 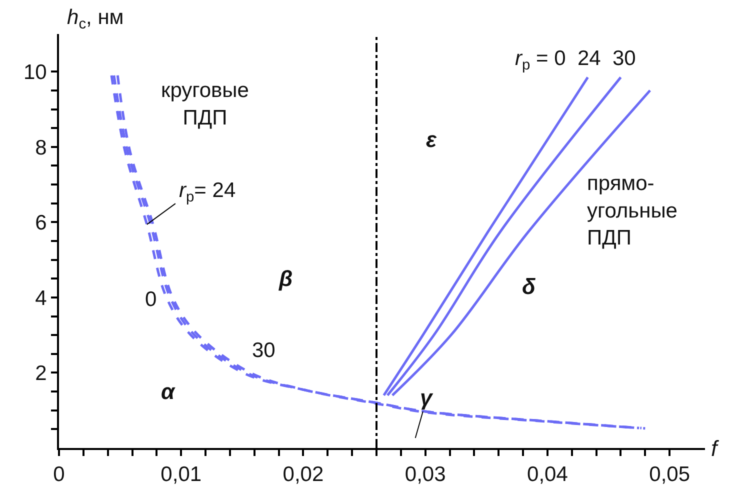 I want to click on y-tick-label: 4, so click(x=41, y=298).